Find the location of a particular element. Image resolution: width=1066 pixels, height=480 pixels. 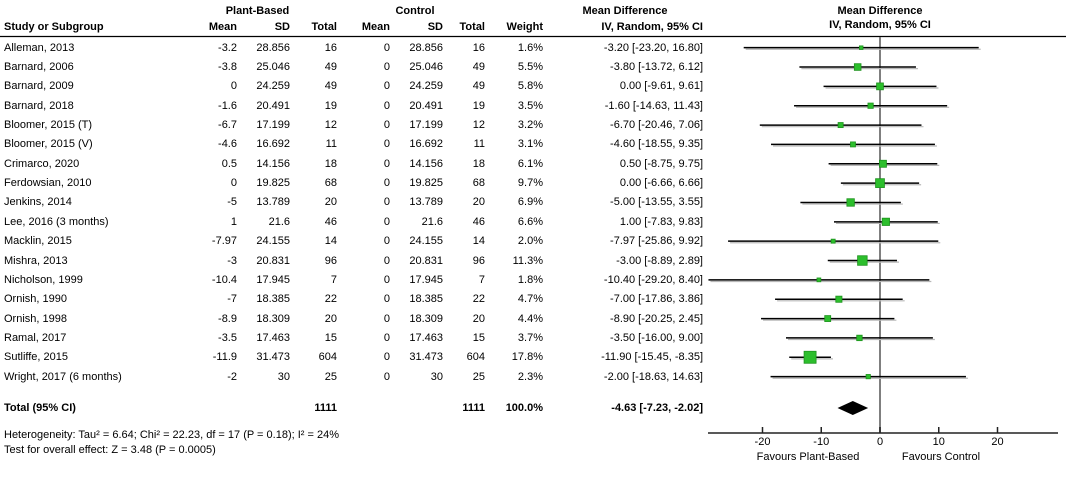

pb-sd: 17.199 is located at coordinates (273, 125).